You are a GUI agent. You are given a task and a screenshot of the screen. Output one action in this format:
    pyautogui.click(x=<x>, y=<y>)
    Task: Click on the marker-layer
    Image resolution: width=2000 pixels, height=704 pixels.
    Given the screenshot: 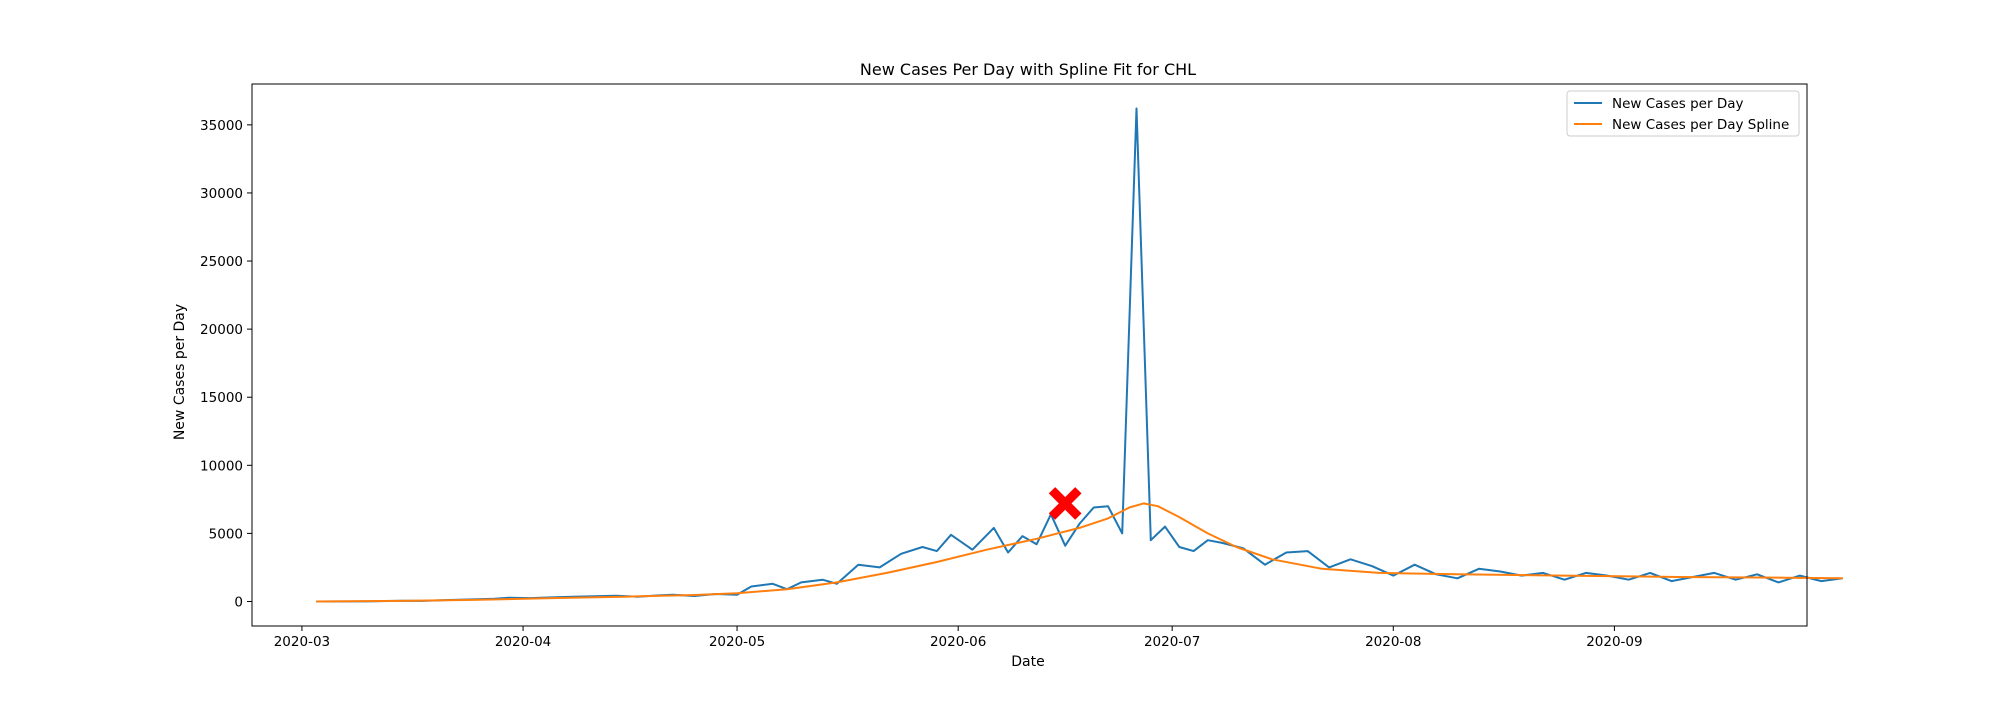 What is the action you would take?
    pyautogui.click(x=1065, y=503)
    